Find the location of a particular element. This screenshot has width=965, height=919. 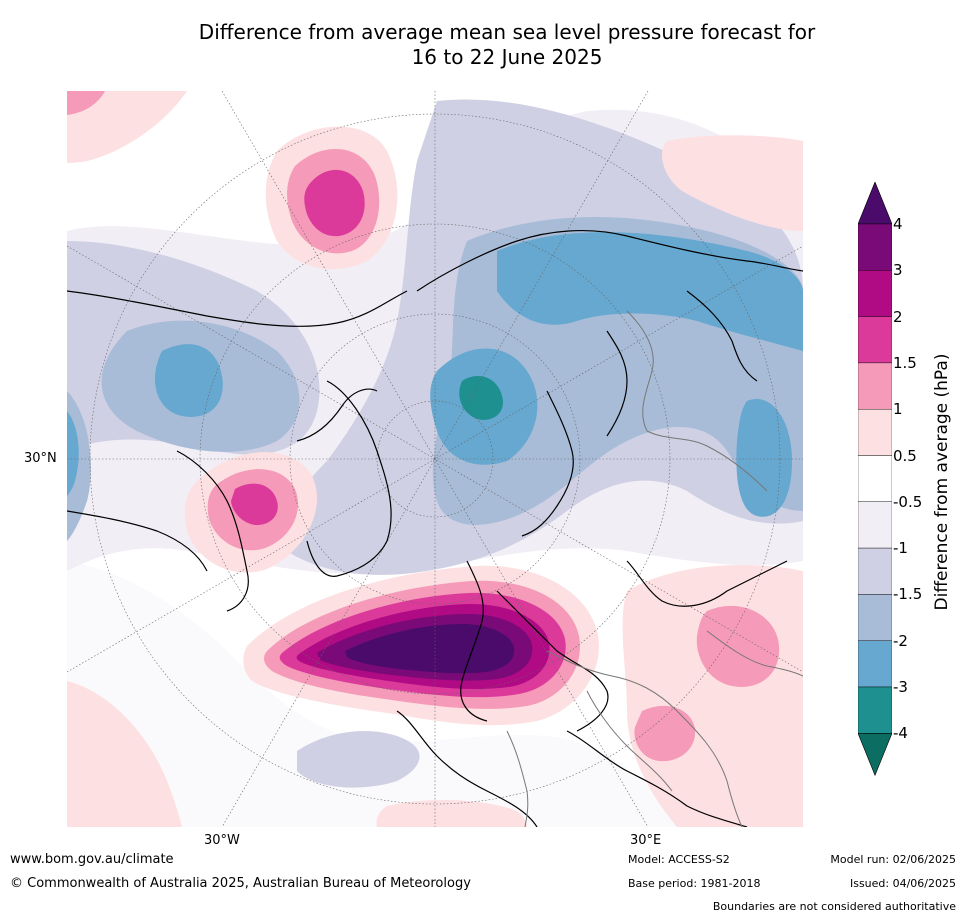

negative-2-region-siberia is located at coordinates (650, 291).